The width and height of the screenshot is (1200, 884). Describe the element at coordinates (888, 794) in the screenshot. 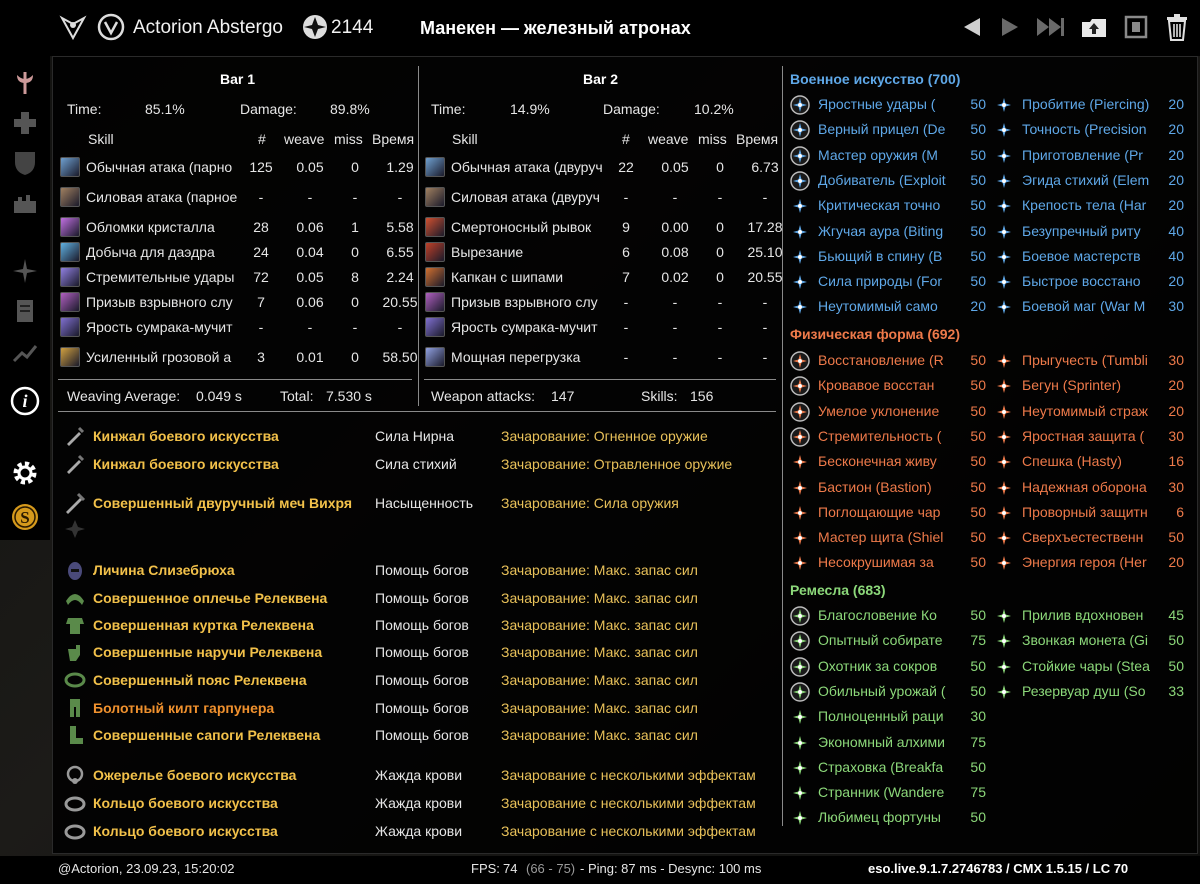

I see `cp-star-item: Странник (Wandere 75` at that location.